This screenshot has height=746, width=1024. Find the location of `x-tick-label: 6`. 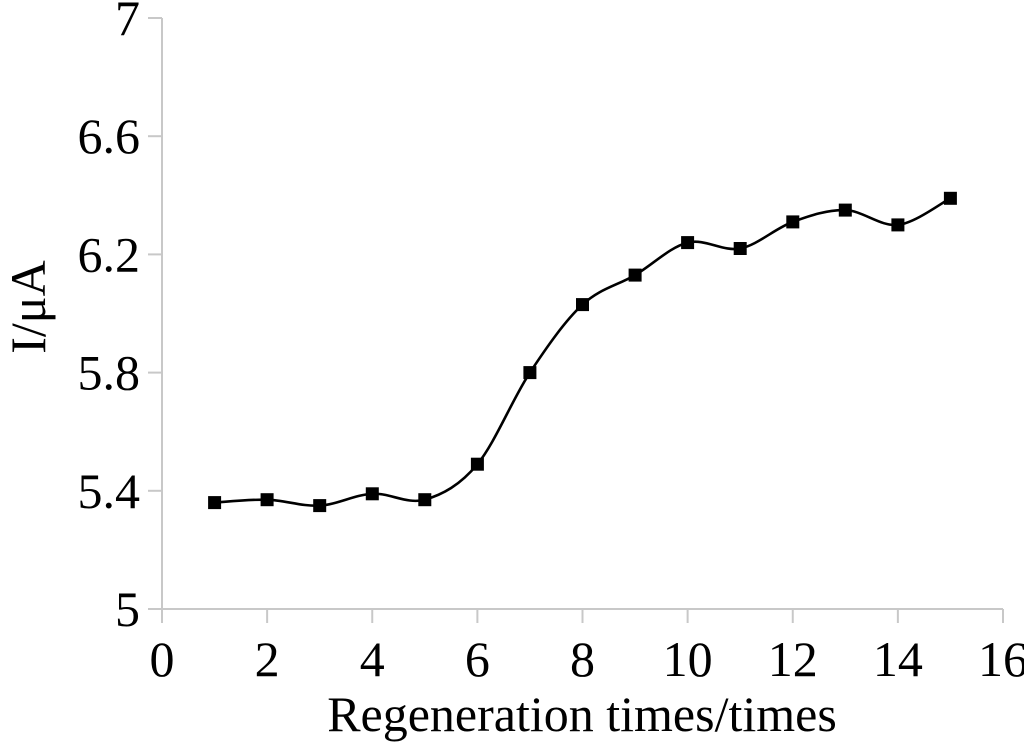

x-tick-label: 6 is located at coordinates (477, 659).